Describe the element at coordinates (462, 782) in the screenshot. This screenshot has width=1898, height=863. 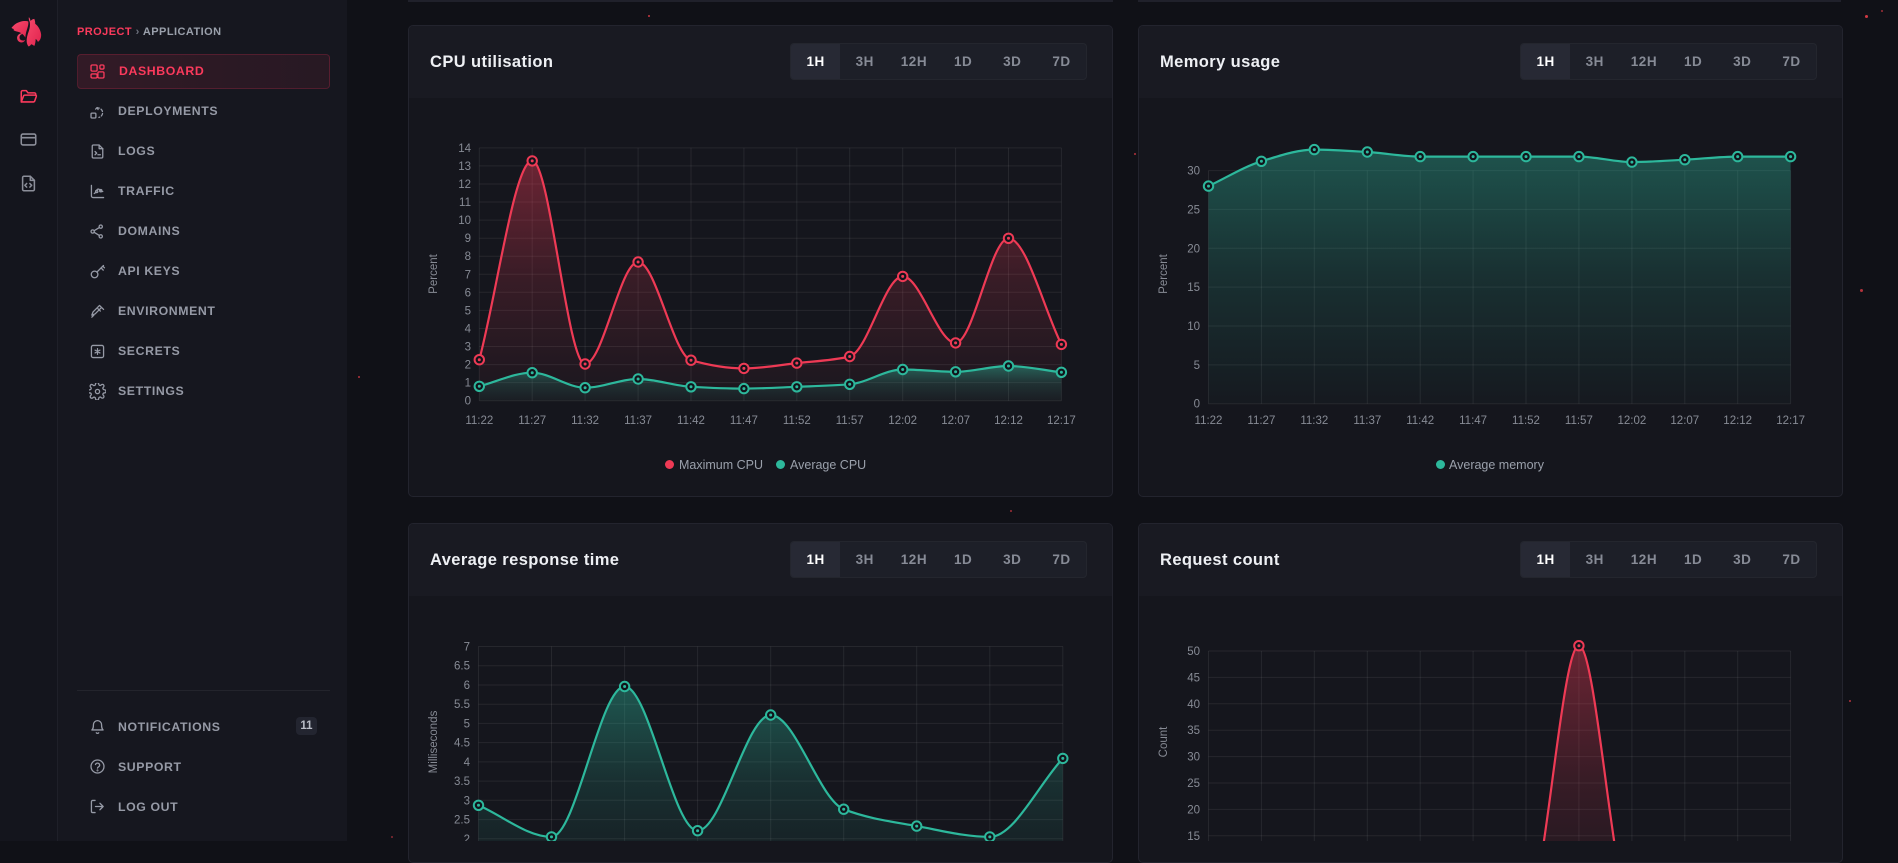
I see `svg-text: 3.5` at that location.